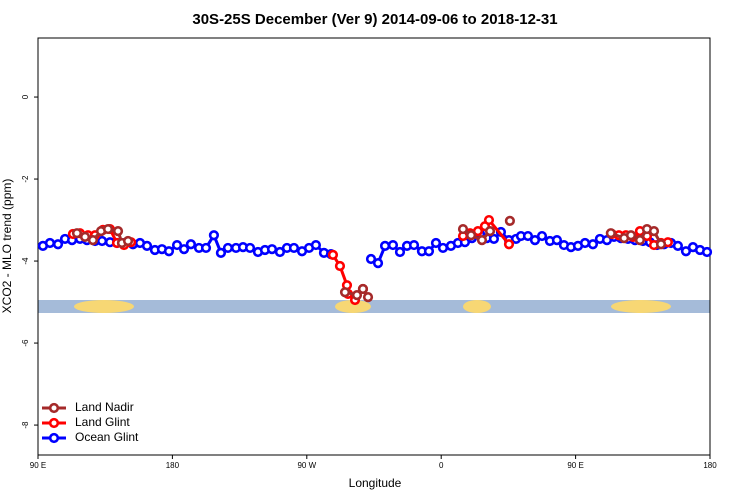  I want to click on legend-label: Land Nadir, so click(104, 407).